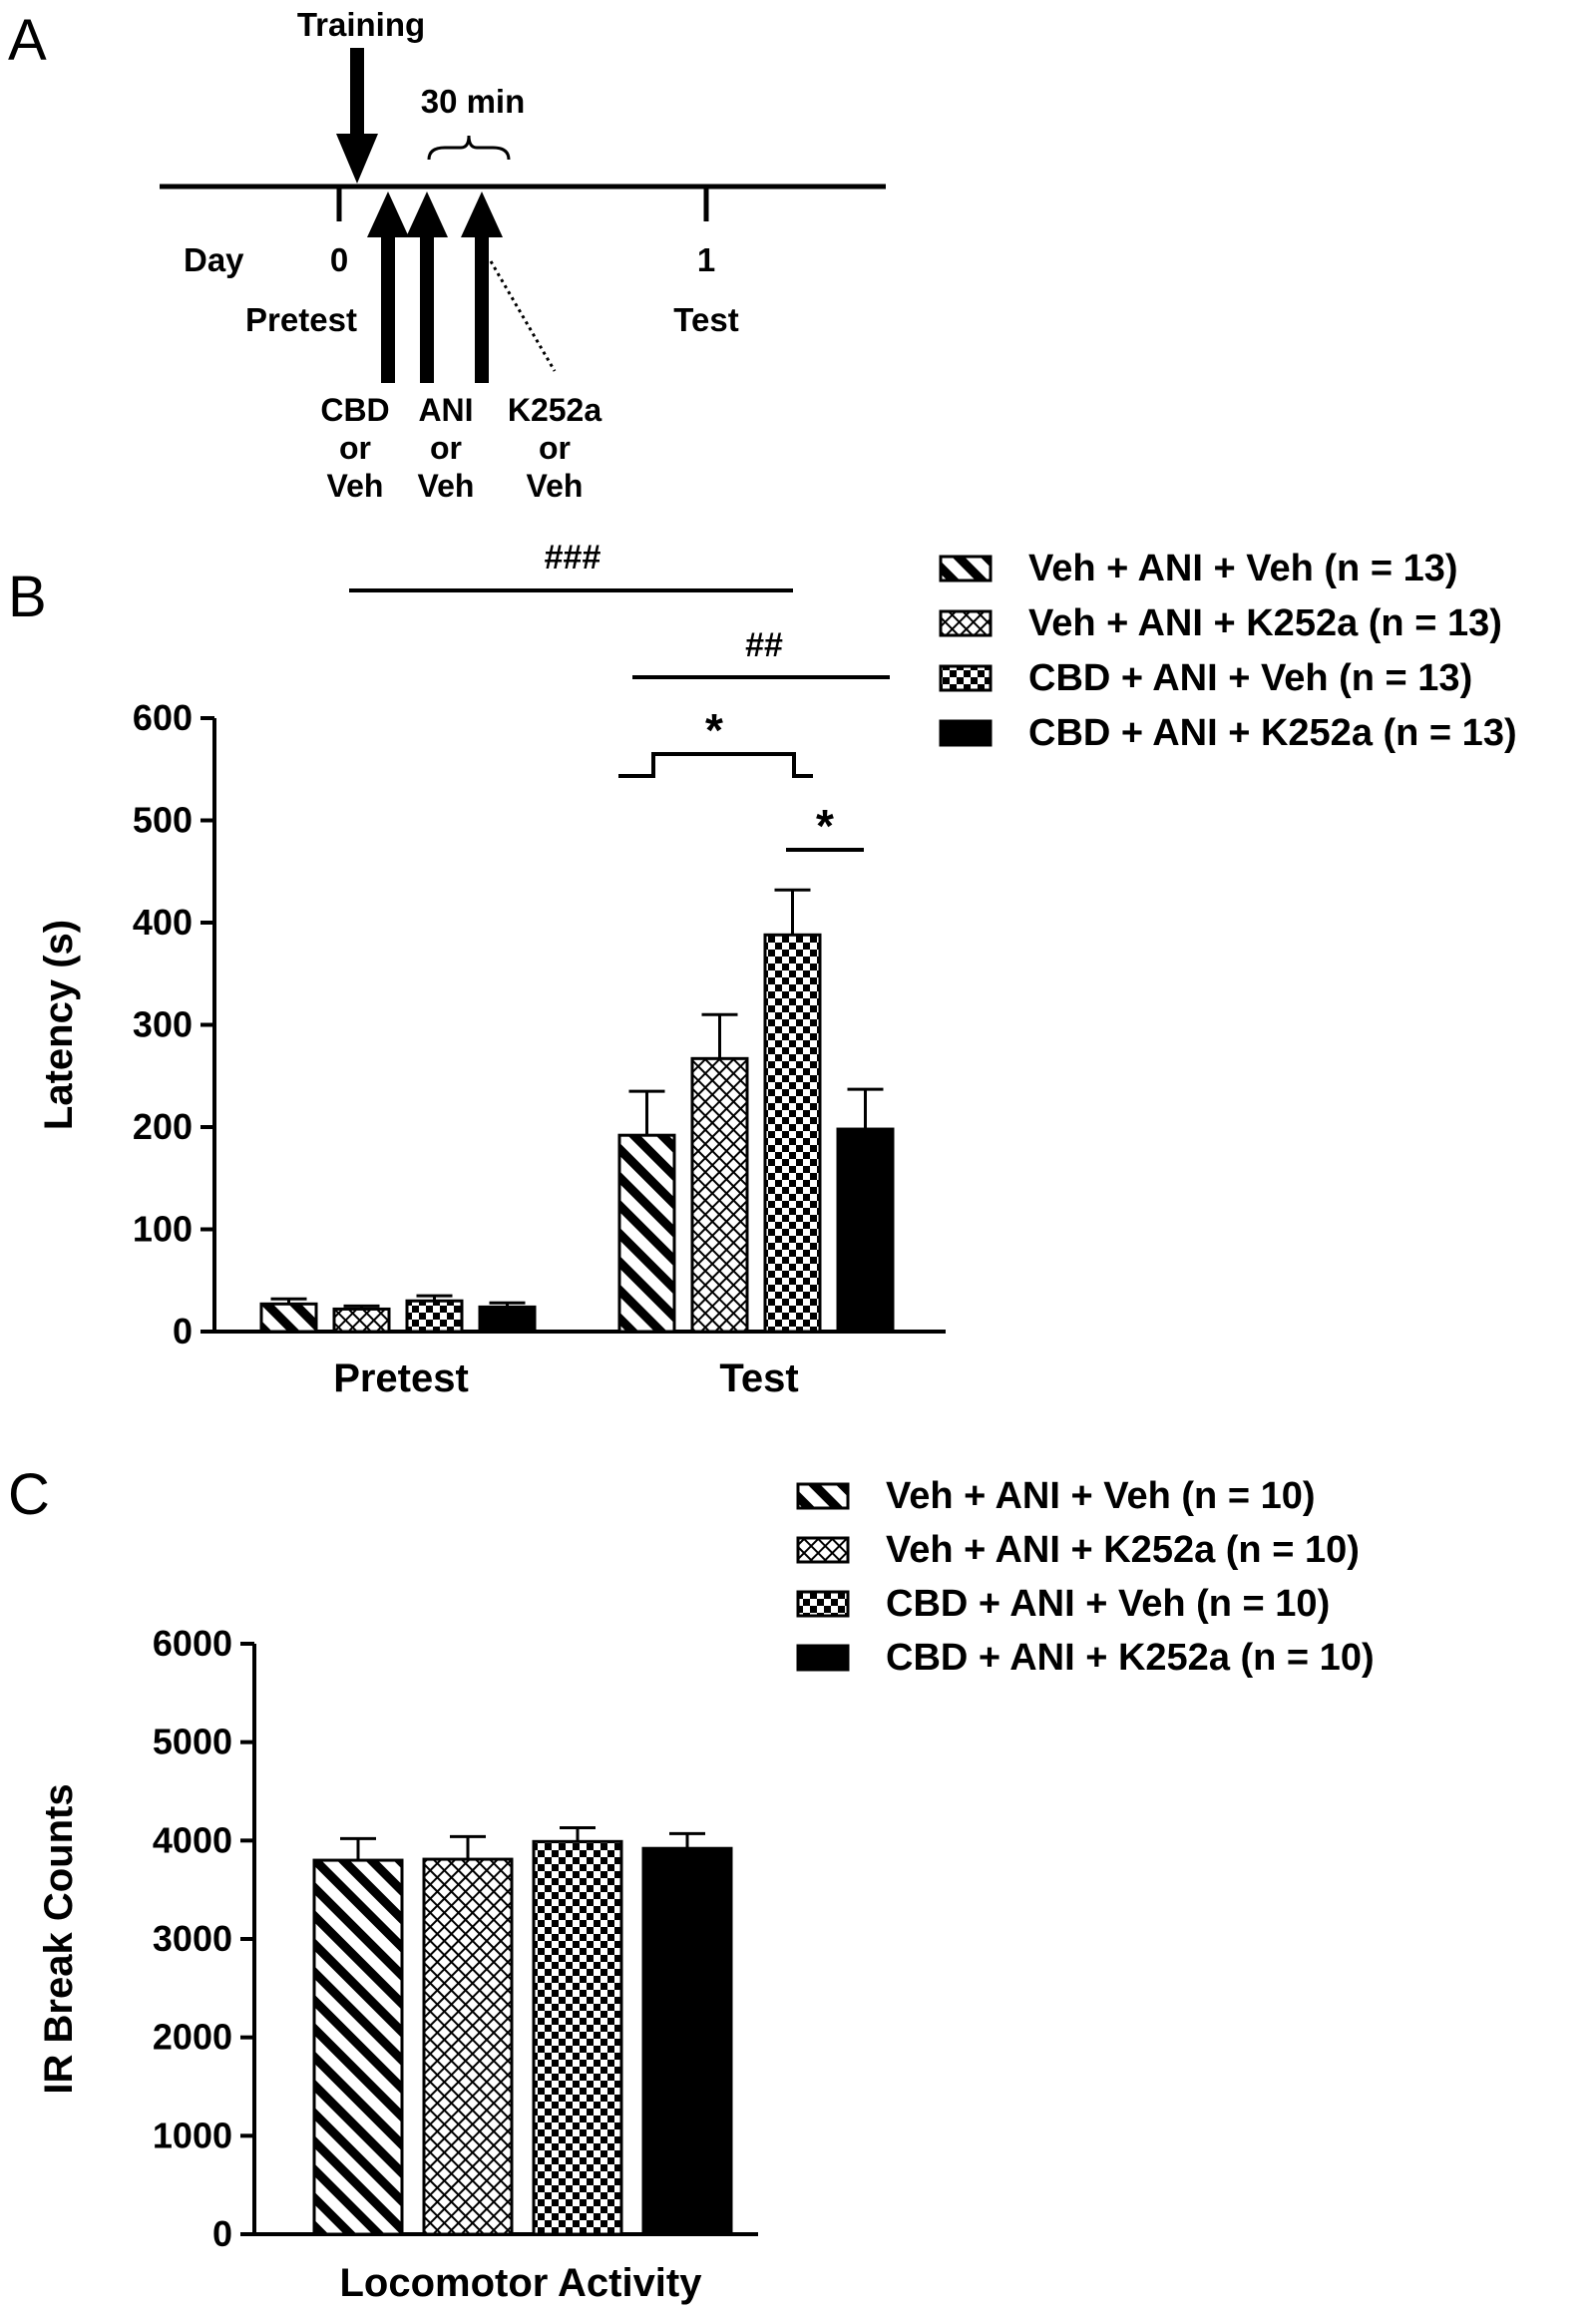 The image size is (1596, 2313). I want to click on legend-entry: Veh + ANI + K252a (n = 13), so click(1265, 623).